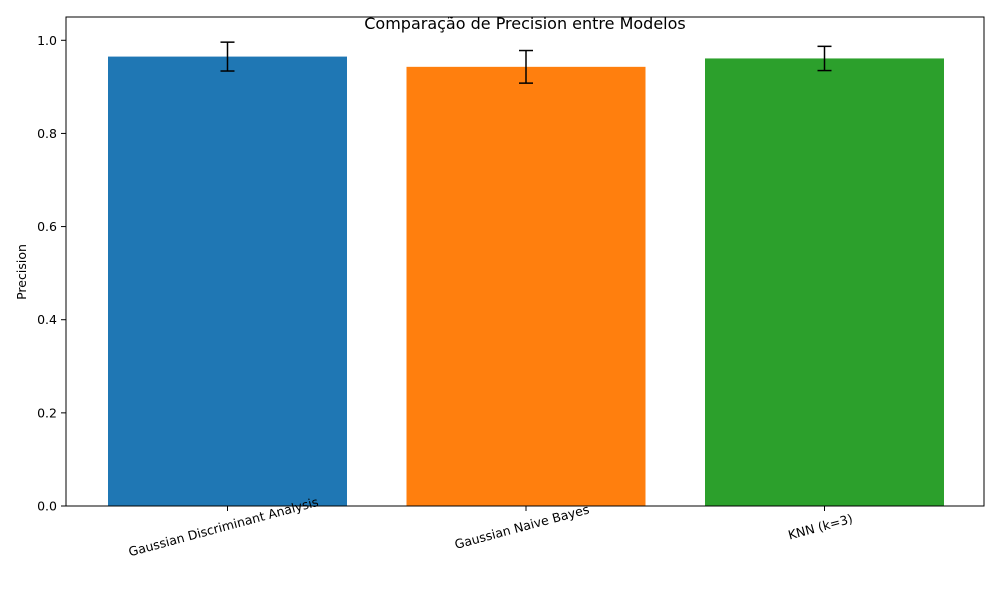 The height and width of the screenshot is (604, 1000). Describe the element at coordinates (51, 273) in the screenshot. I see `y-axis-ticks: 0.0 0.2 0.4 0.6 0.8 1.0` at that location.